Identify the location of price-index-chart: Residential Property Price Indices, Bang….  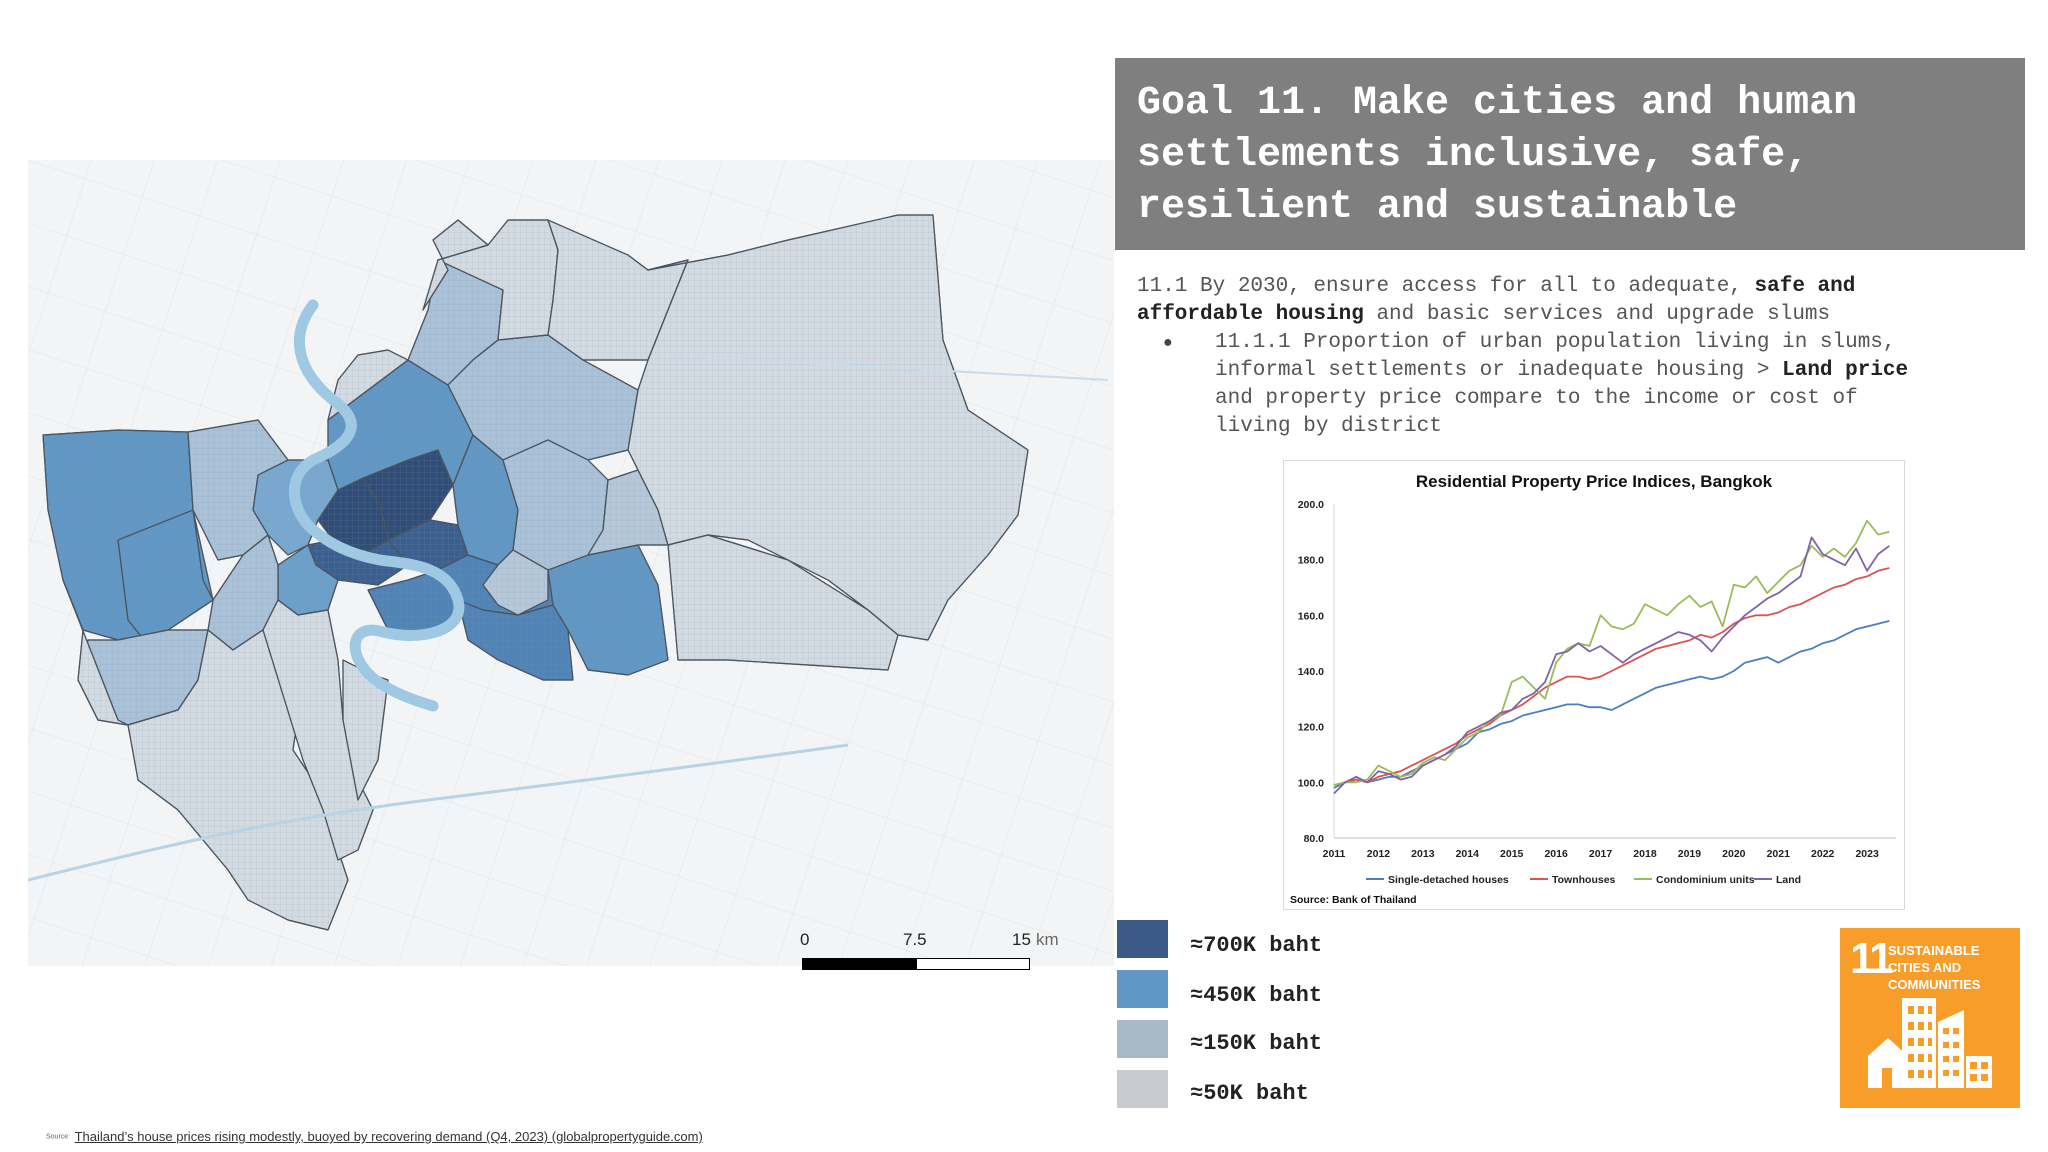
(1594, 685).